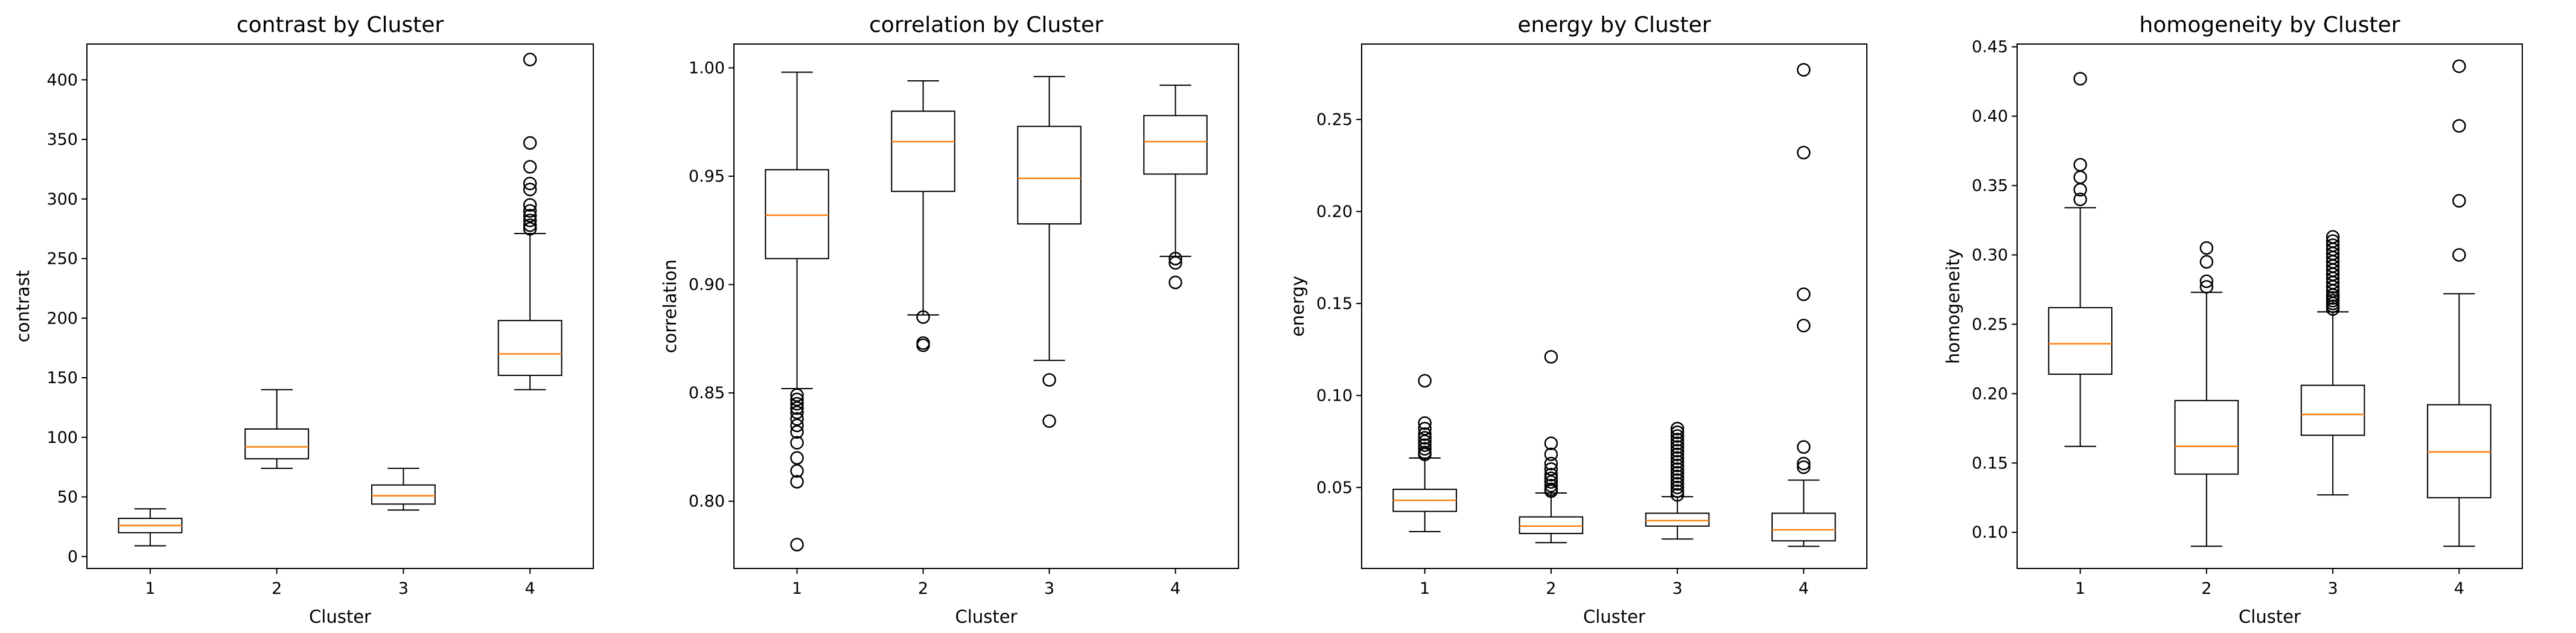 The width and height of the screenshot is (2576, 633). Describe the element at coordinates (1297, 307) in the screenshot. I see `y-axis-label: energy` at that location.